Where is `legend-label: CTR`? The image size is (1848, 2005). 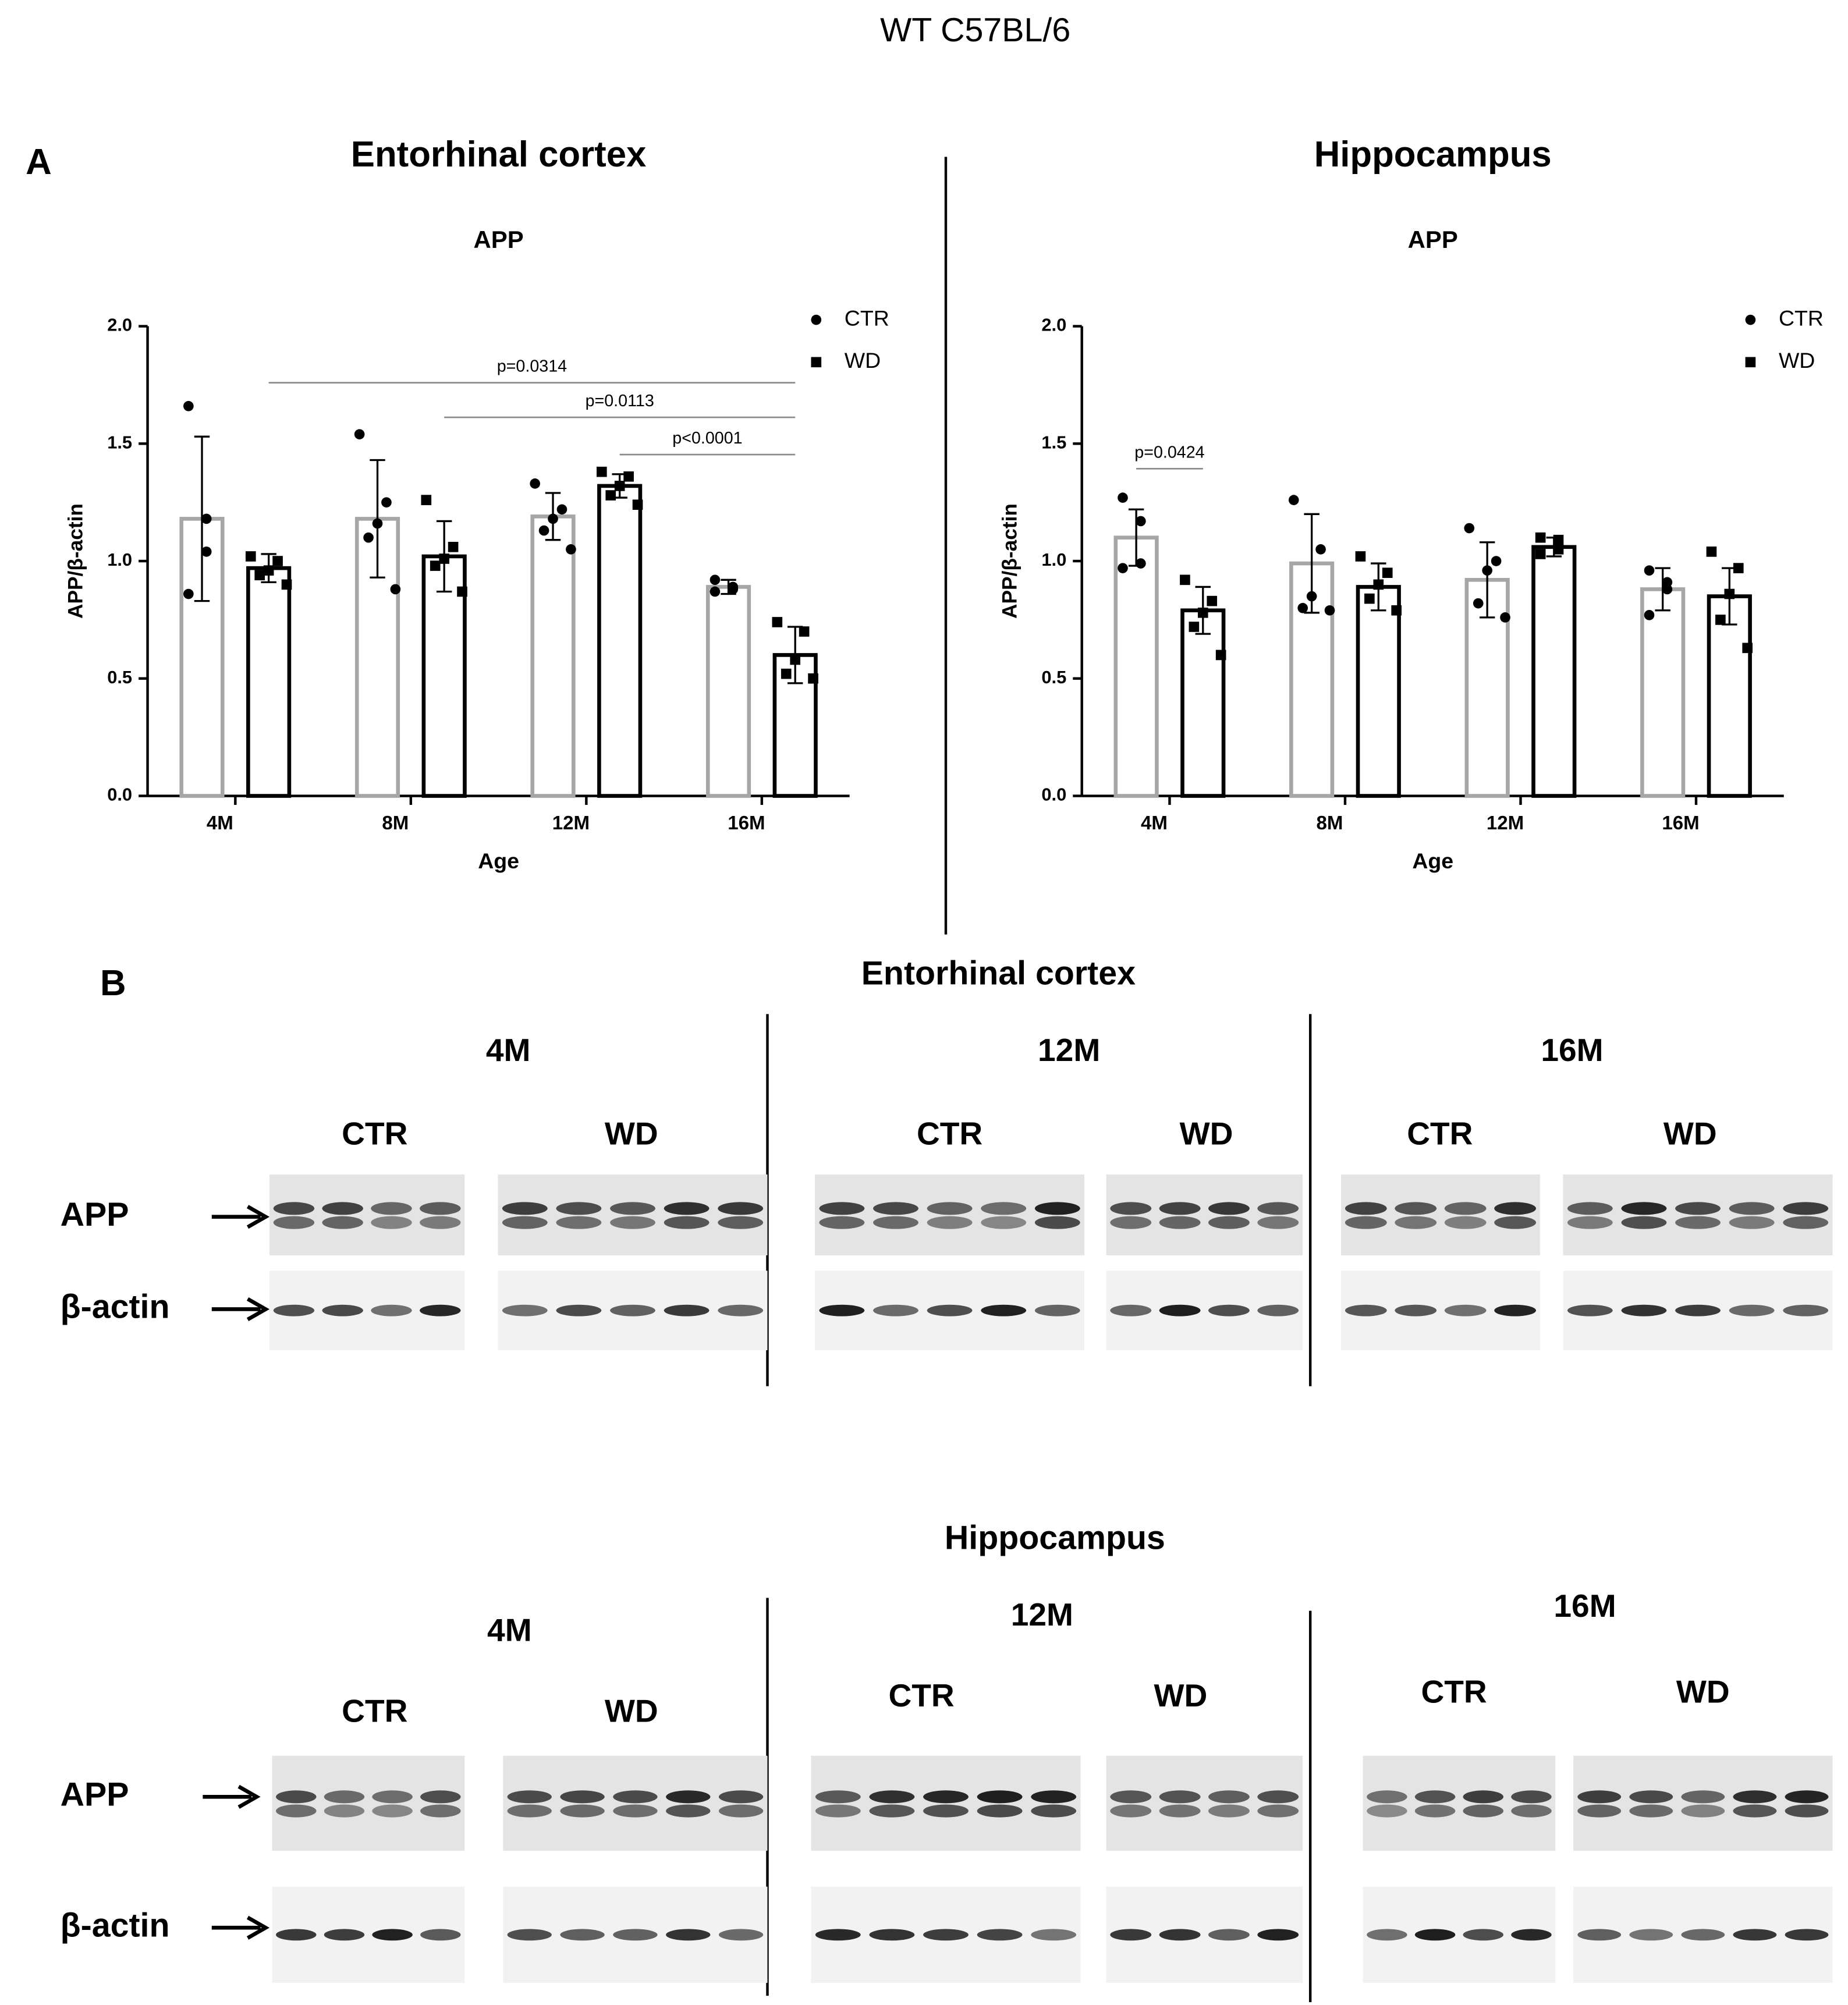
legend-label: CTR is located at coordinates (1801, 318).